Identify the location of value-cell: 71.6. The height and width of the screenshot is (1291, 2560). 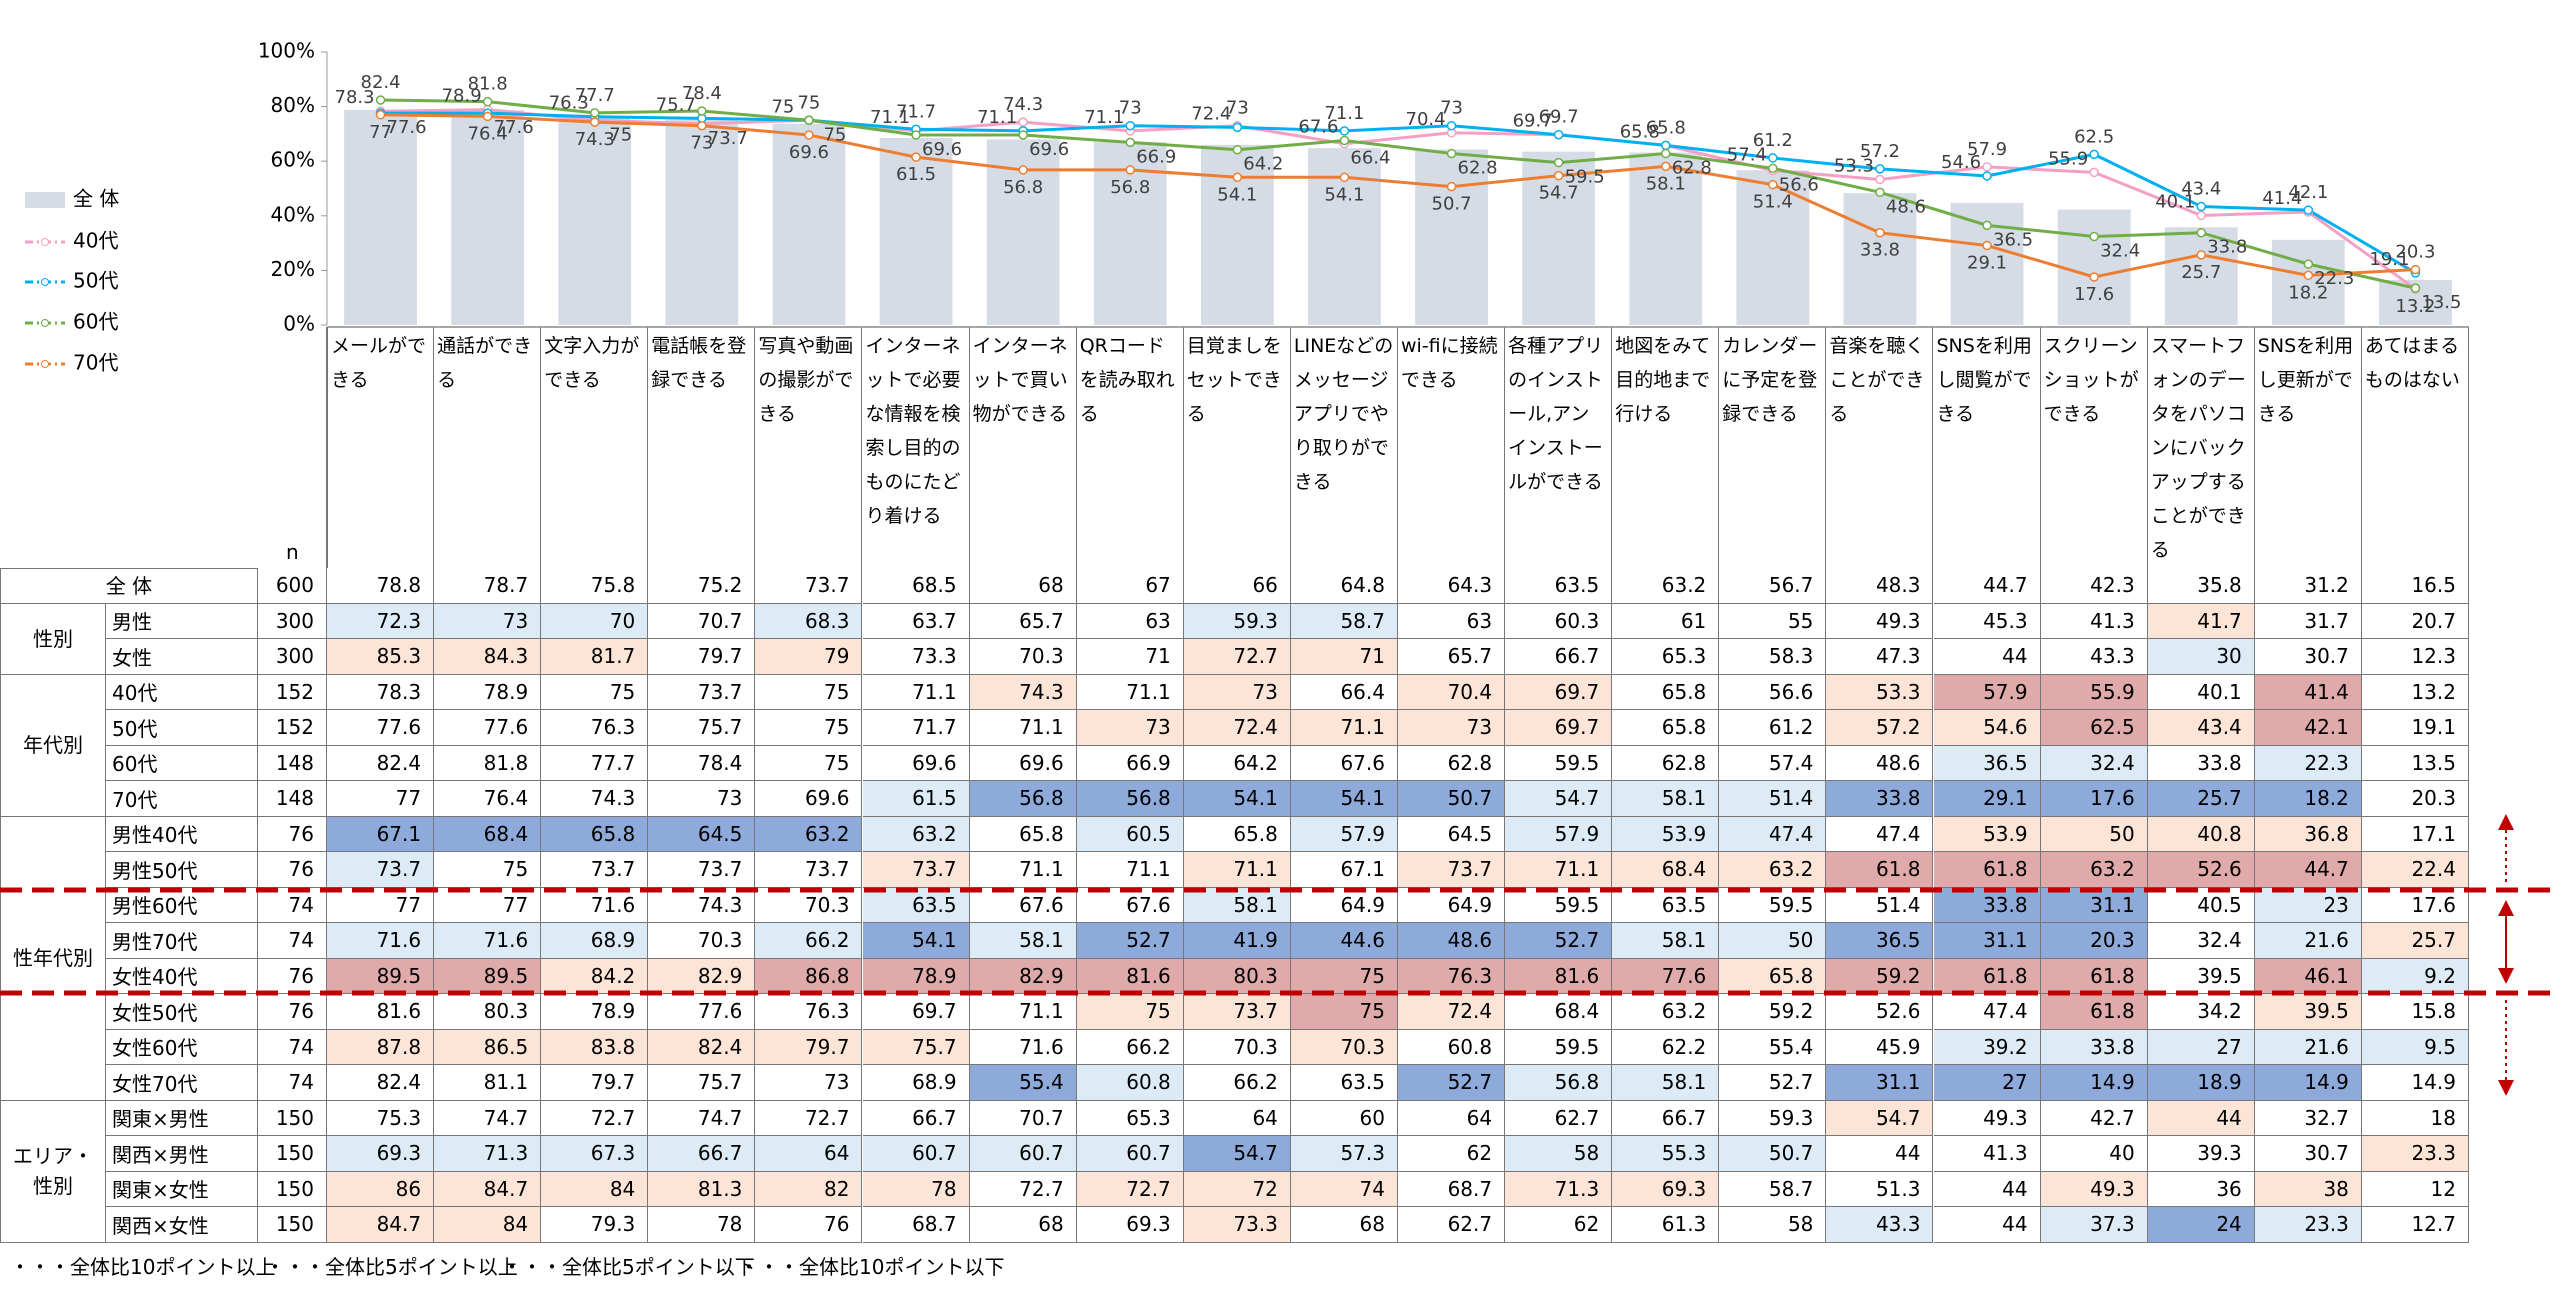
(381, 941).